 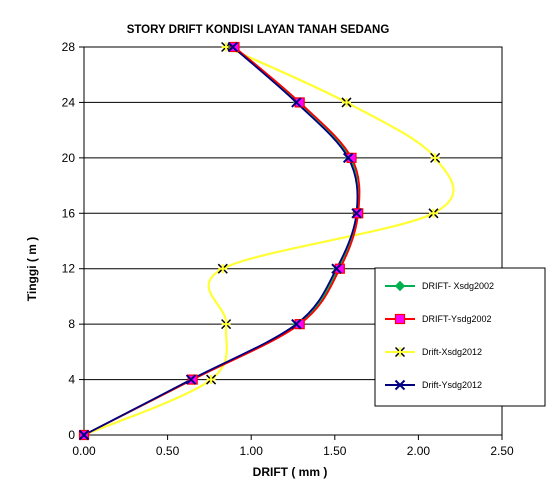 I want to click on legend-label: DRIFT-Ysdg2002, so click(x=457, y=319).